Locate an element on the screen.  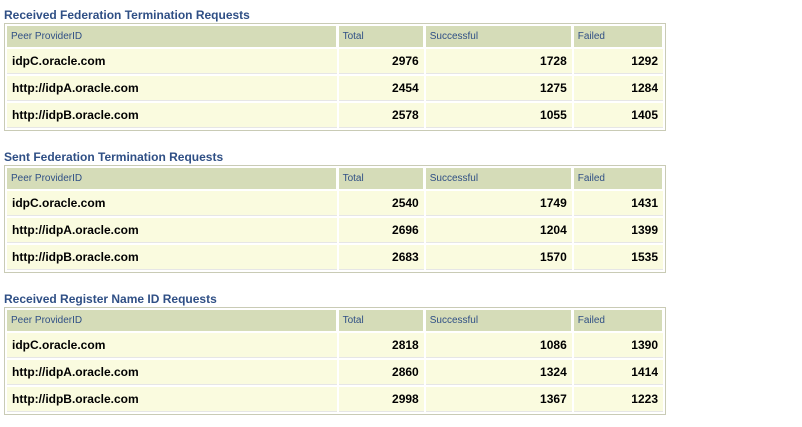
failed-cell: 1405 is located at coordinates (618, 115).